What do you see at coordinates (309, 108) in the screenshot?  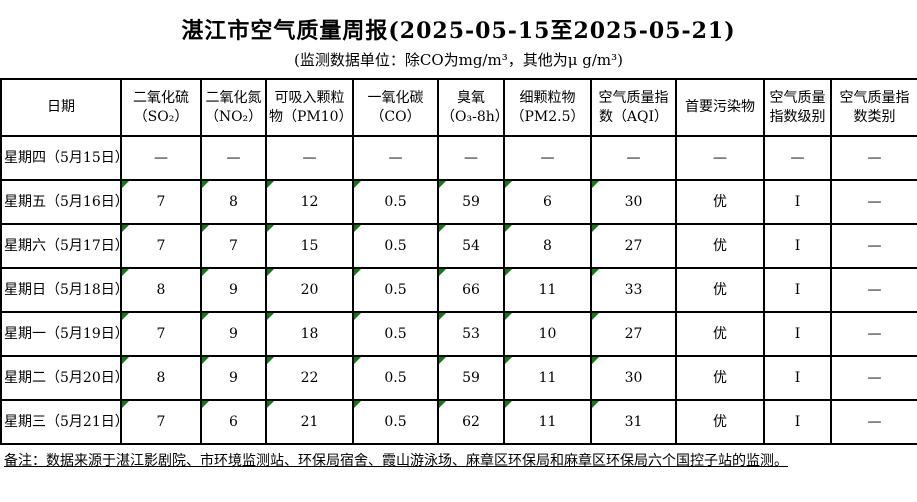 I see `header-cell-pm10: 可吸入颗粒物（PM10）` at bounding box center [309, 108].